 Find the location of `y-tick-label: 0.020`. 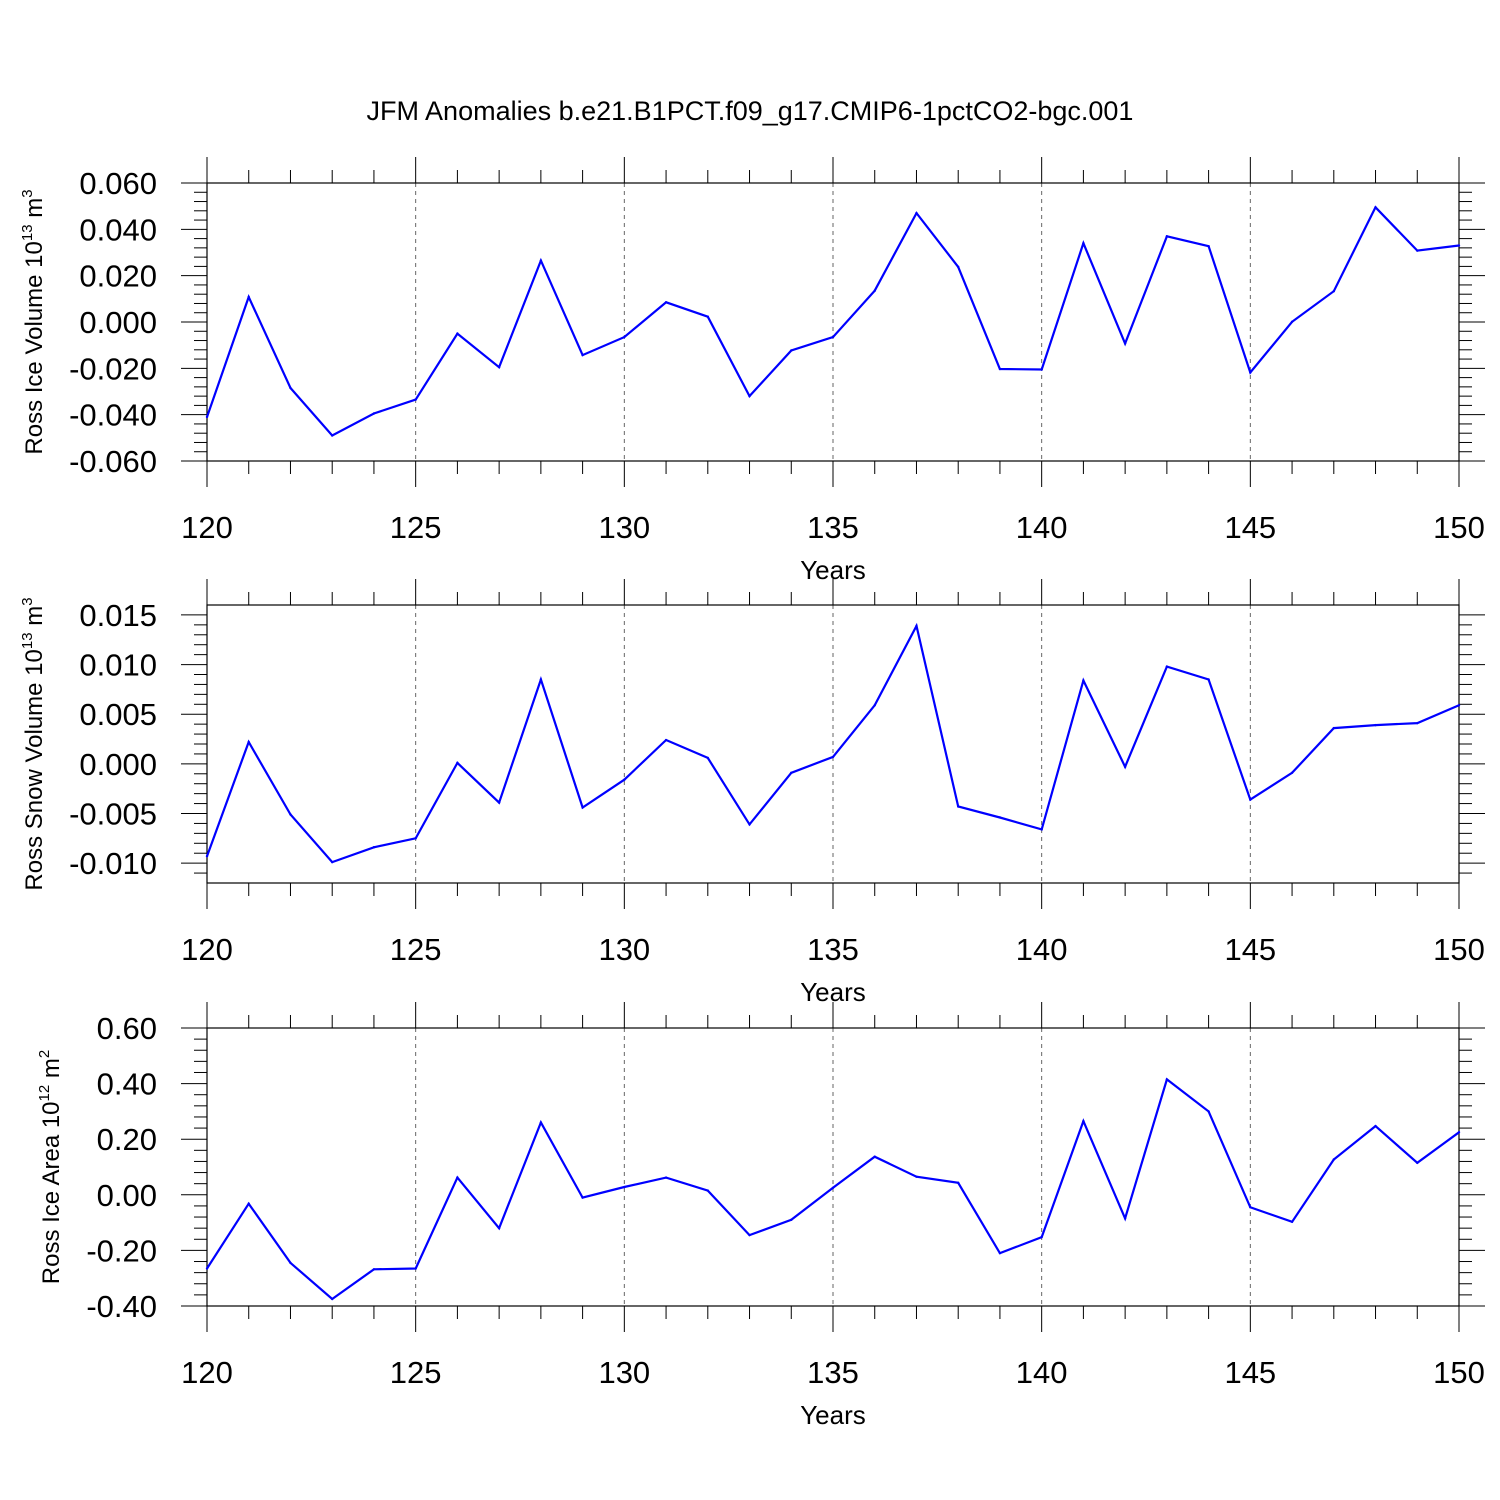

y-tick-label: 0.020 is located at coordinates (118, 276).